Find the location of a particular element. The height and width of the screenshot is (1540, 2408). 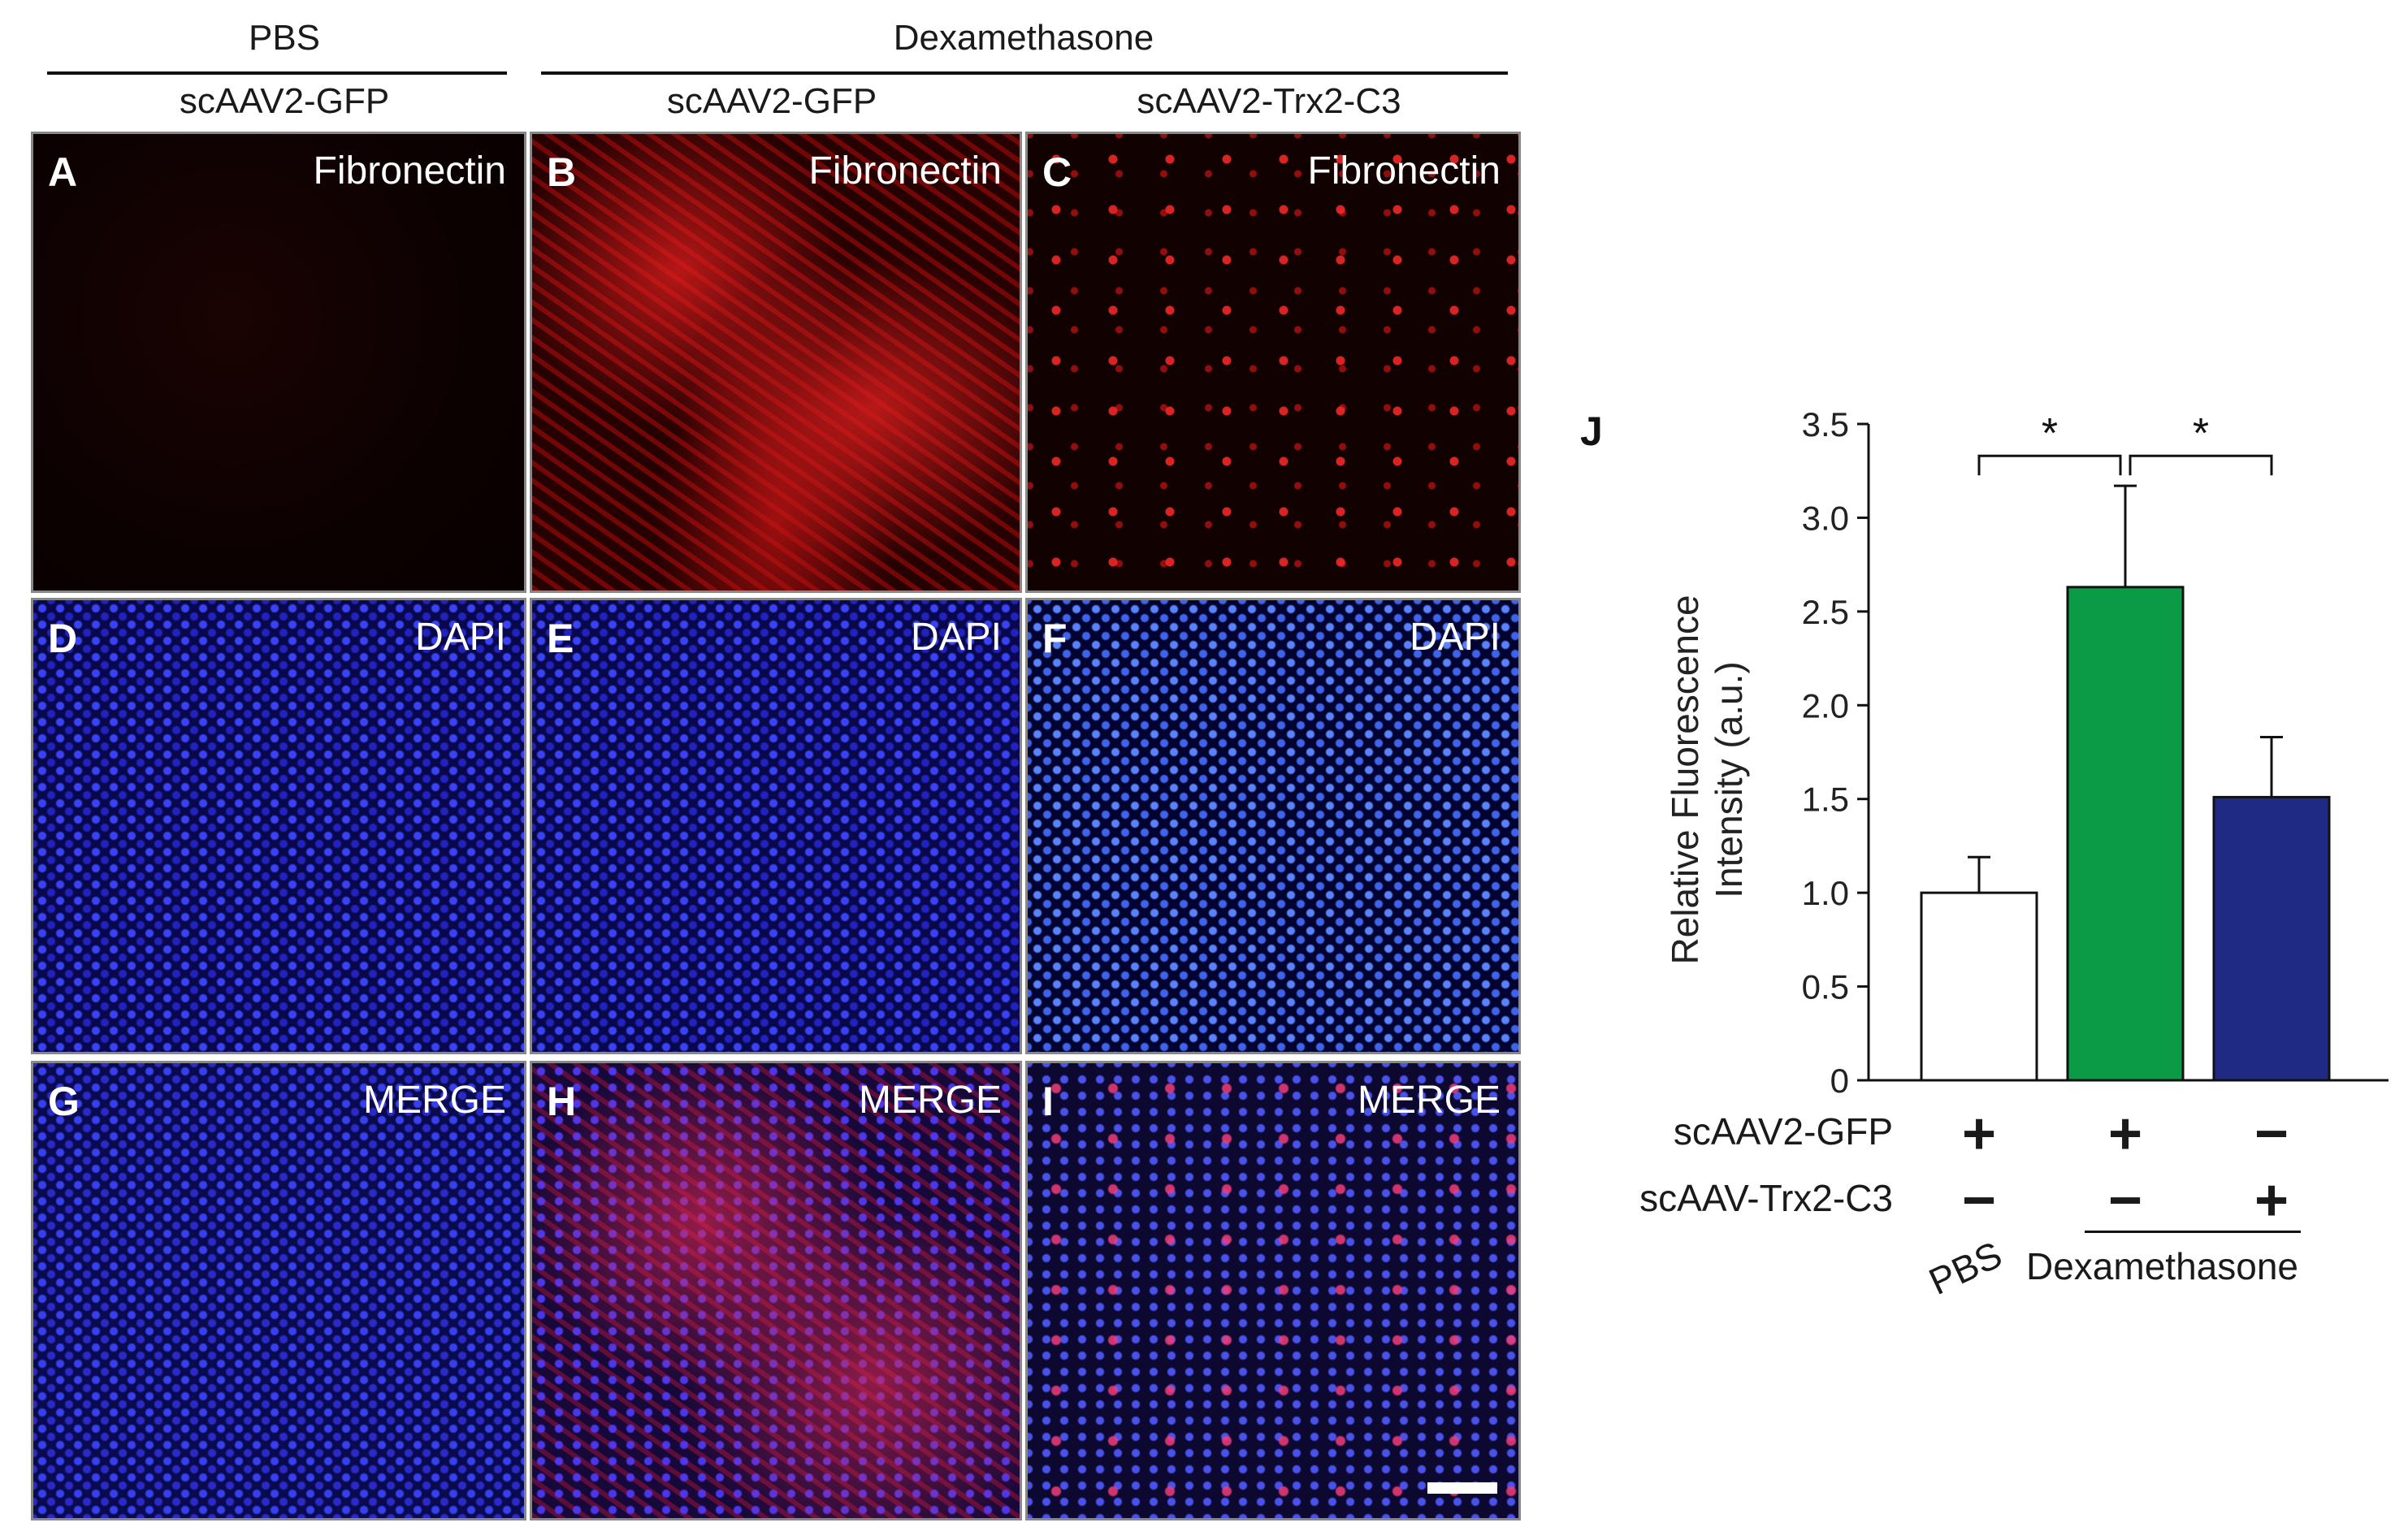

scale-bar is located at coordinates (1462, 1488).